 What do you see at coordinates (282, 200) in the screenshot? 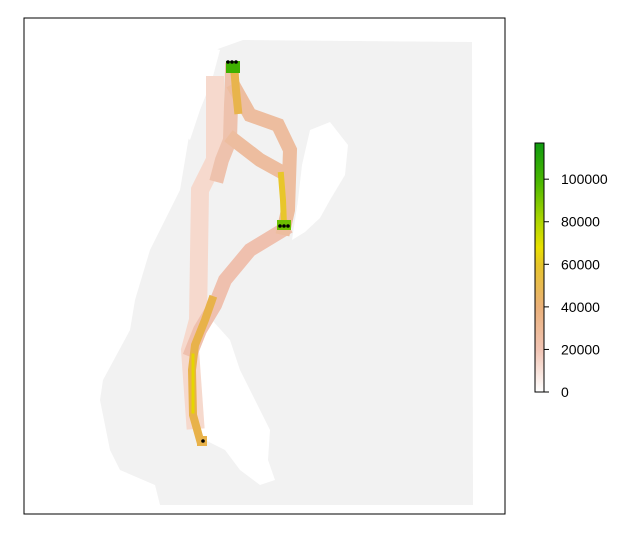
I see `path-east-core` at bounding box center [282, 200].